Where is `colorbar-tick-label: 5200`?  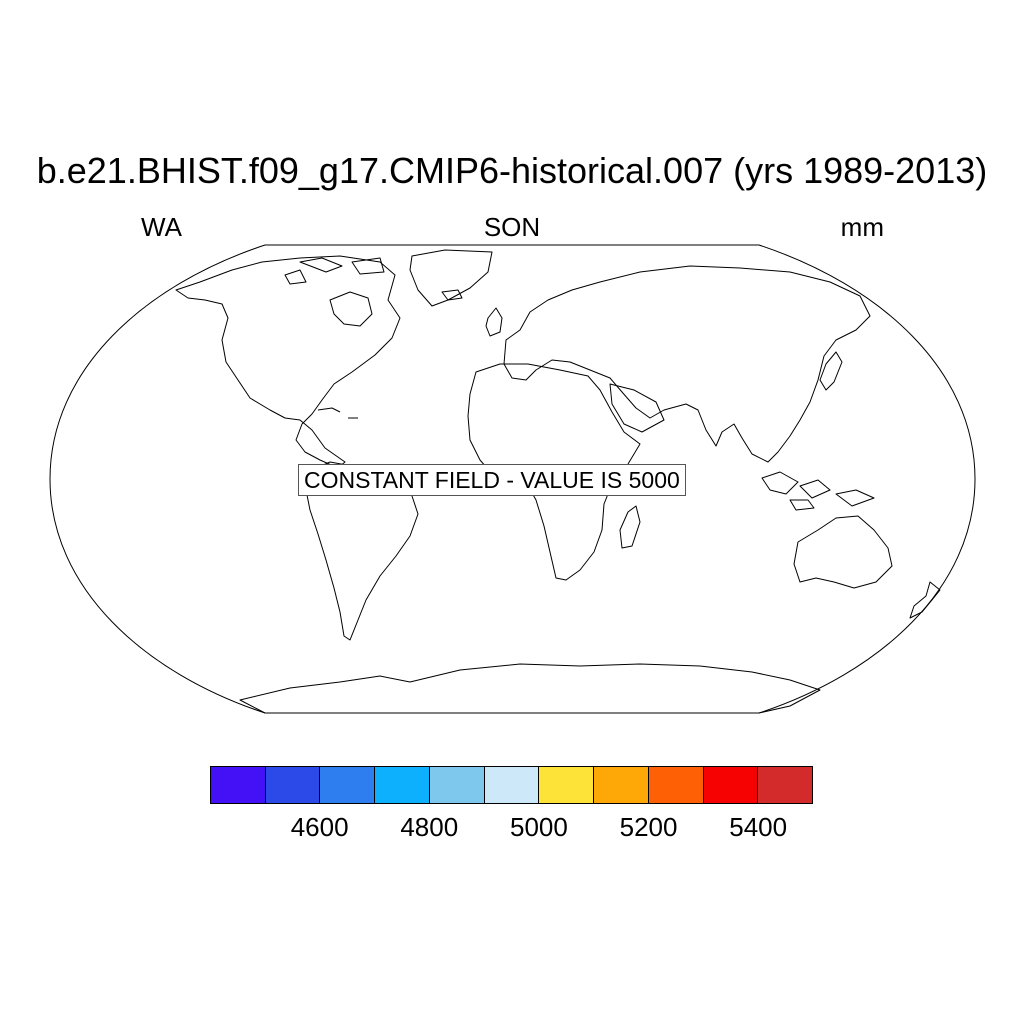 colorbar-tick-label: 5200 is located at coordinates (648, 827).